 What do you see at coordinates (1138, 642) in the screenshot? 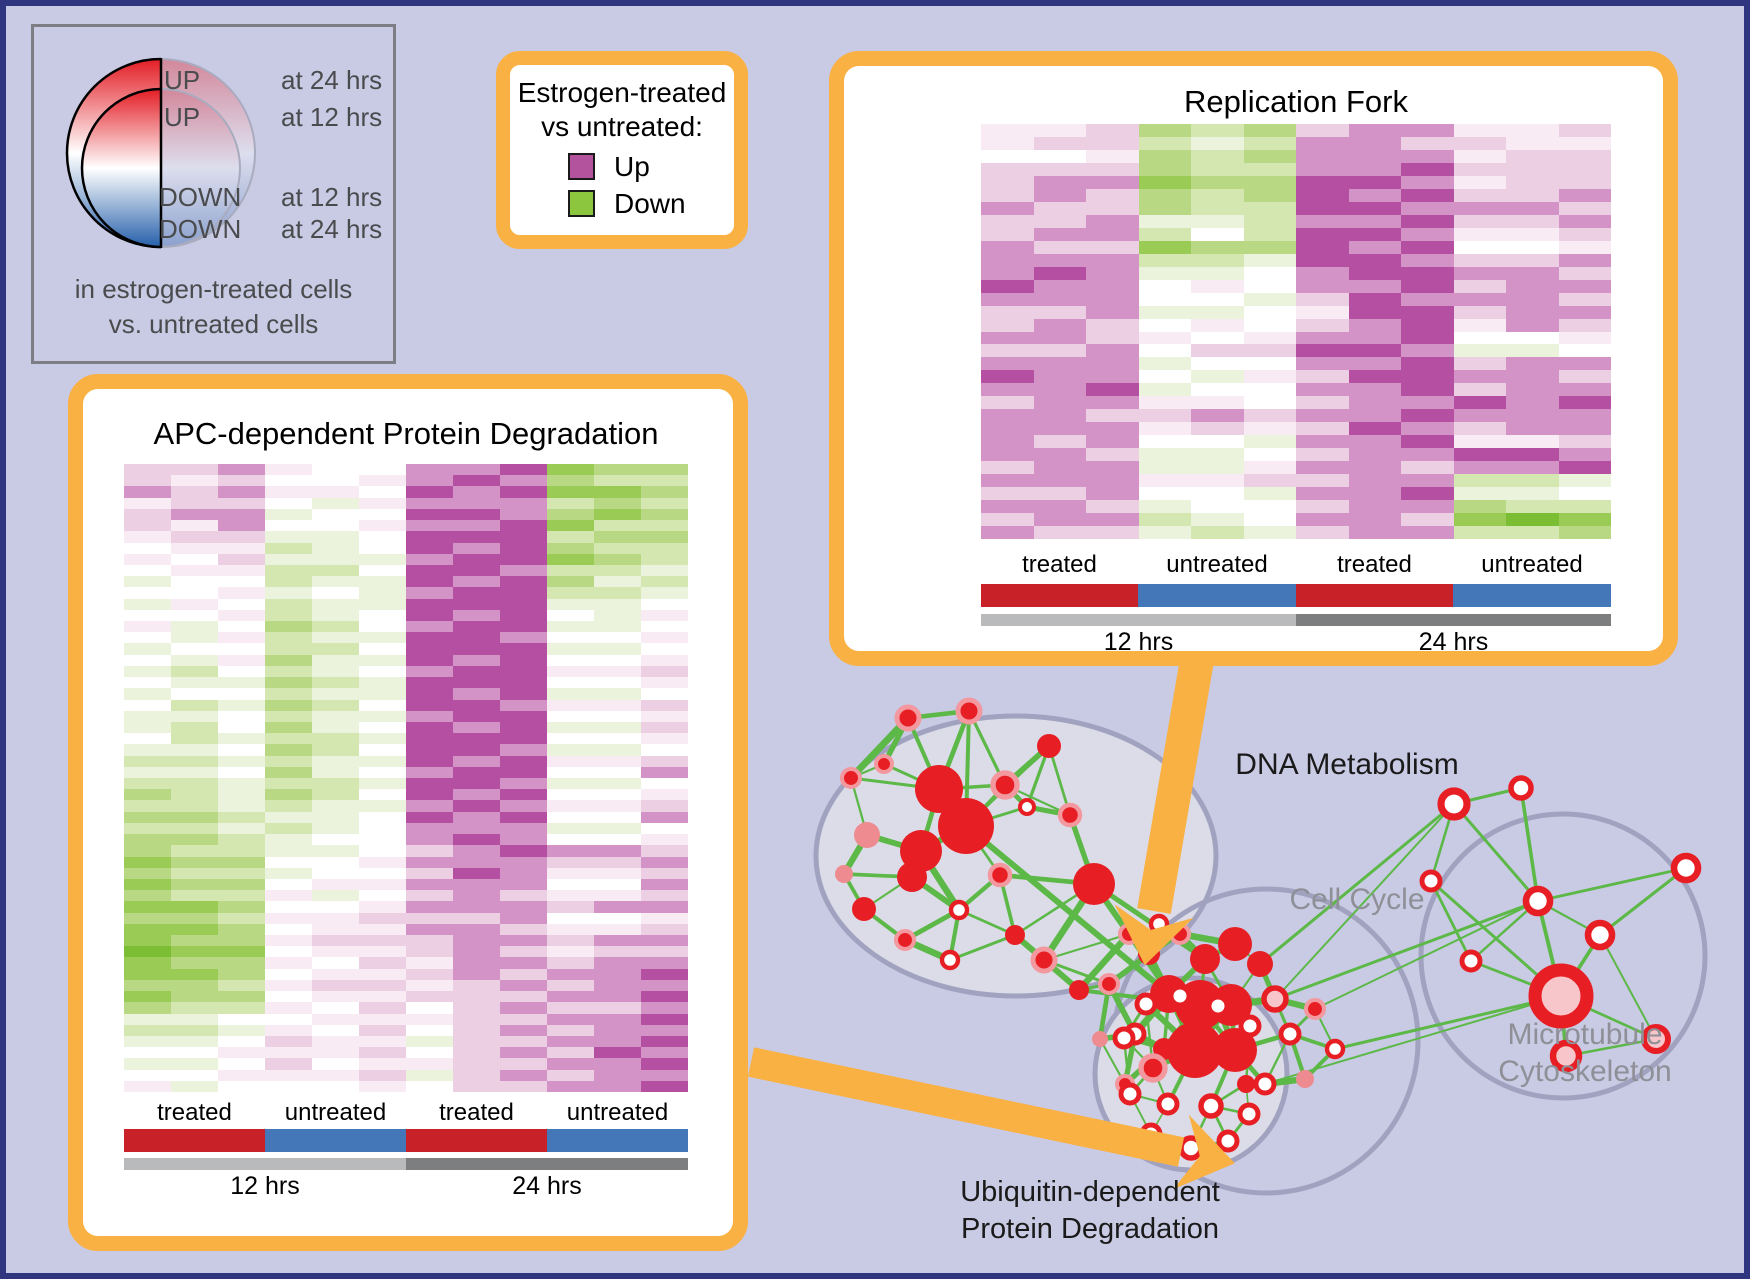
I see `rf-time-label-12: 12 hrs` at bounding box center [1138, 642].